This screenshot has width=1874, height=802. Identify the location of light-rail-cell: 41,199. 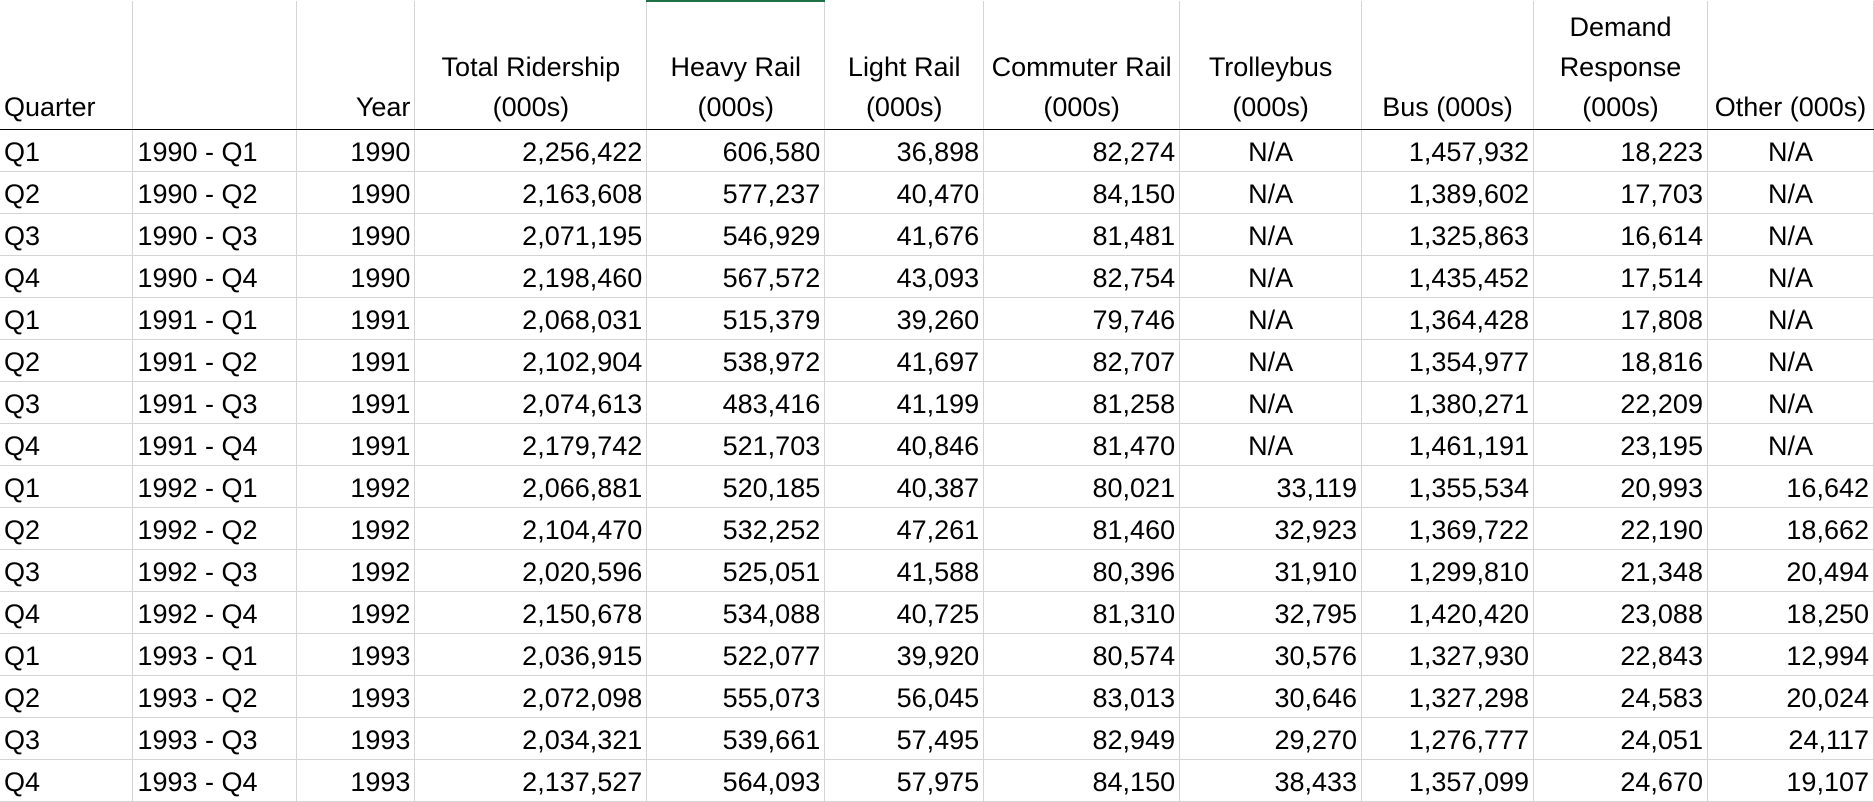
(904, 402).